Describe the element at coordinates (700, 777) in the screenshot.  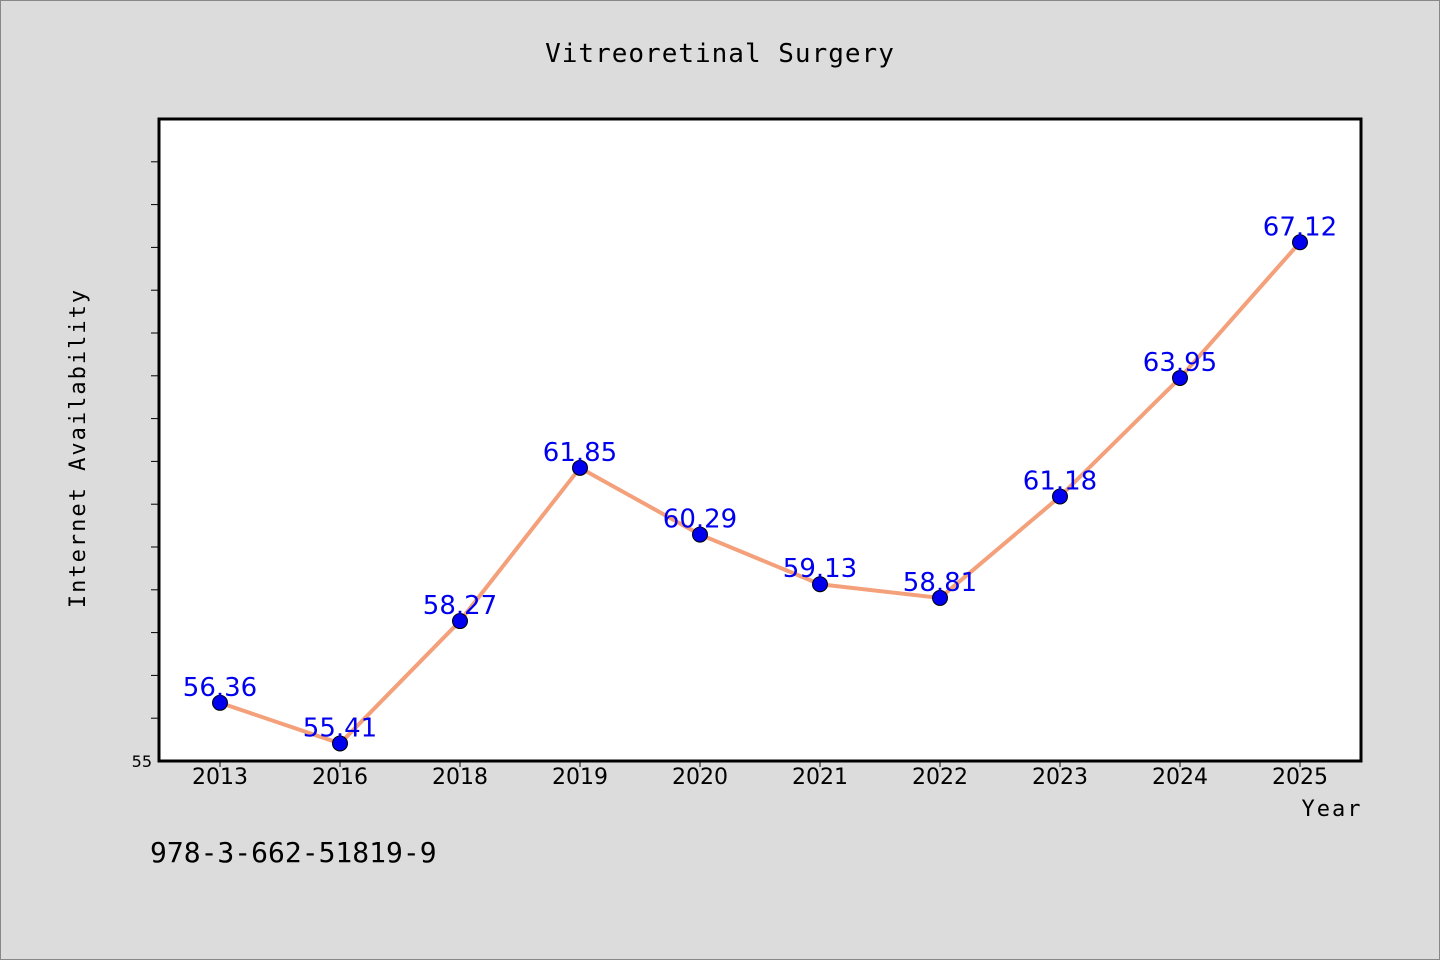
I see `x-tick-label: 2020` at that location.